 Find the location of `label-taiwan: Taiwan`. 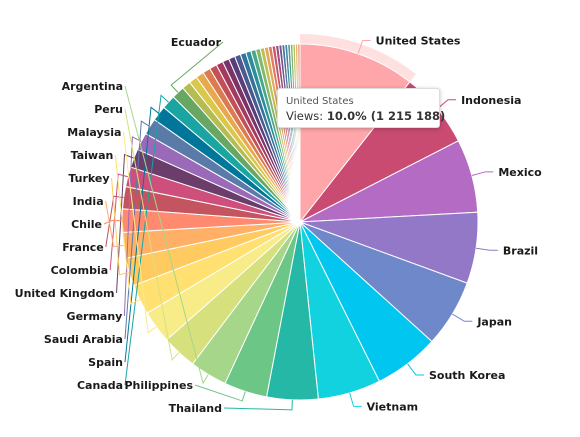

label-taiwan: Taiwan is located at coordinates (92, 155).